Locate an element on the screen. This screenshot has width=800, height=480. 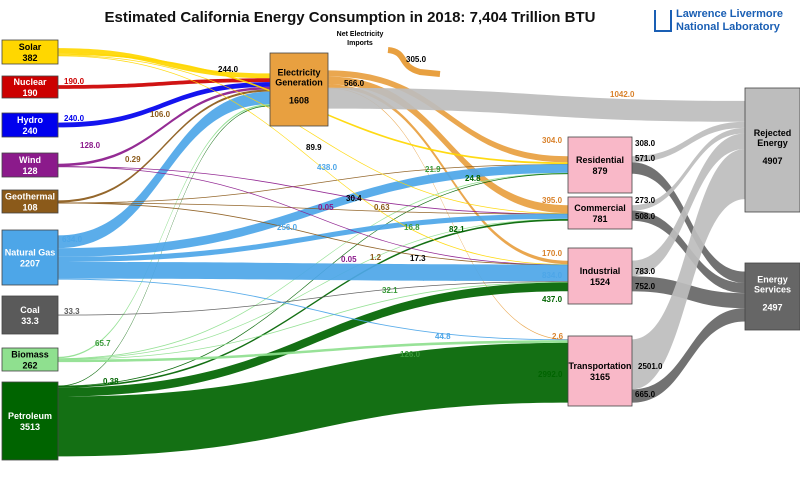
node-label: Commercial is located at coordinates (600, 208).